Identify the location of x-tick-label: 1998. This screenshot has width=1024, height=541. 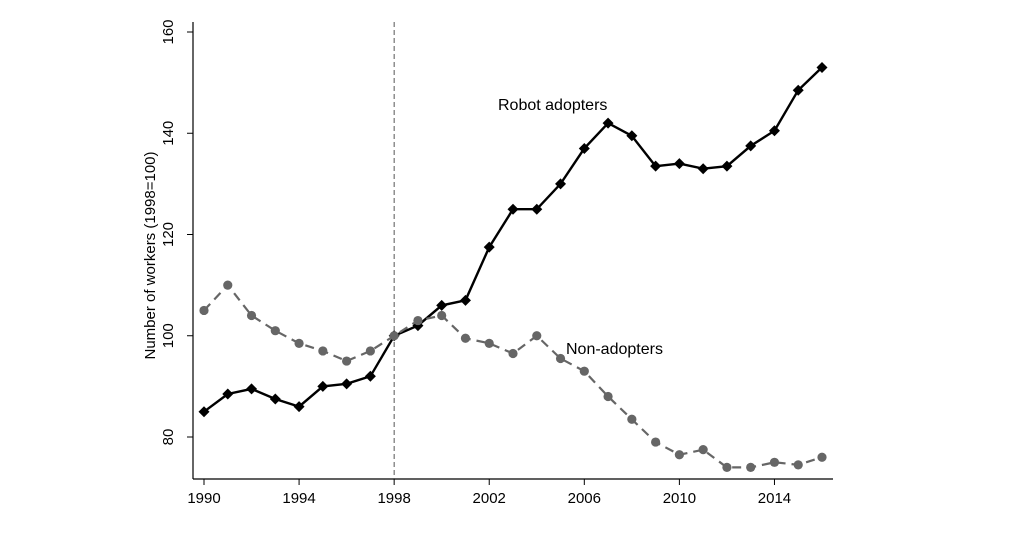
(393, 498).